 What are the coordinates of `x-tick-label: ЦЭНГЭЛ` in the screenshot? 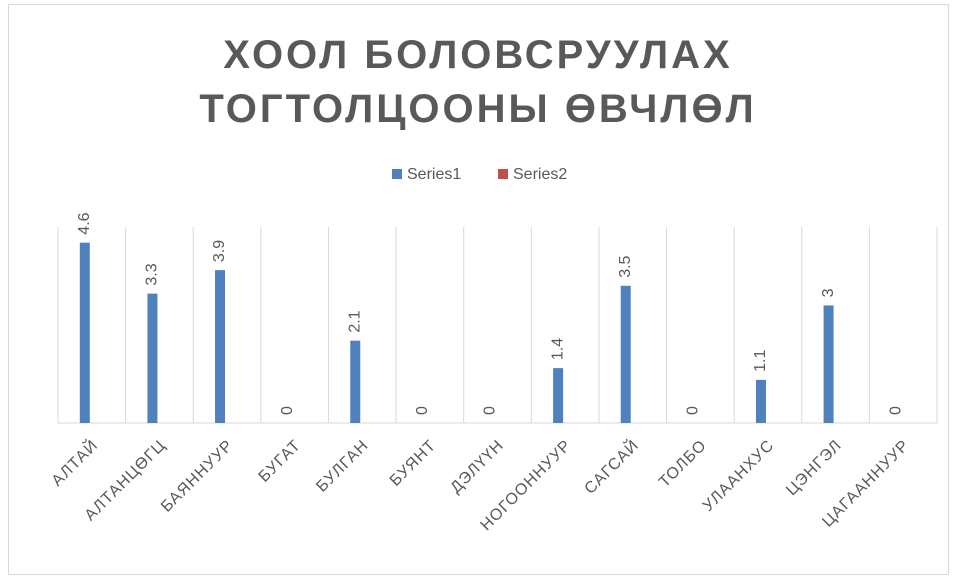 It's located at (814, 468).